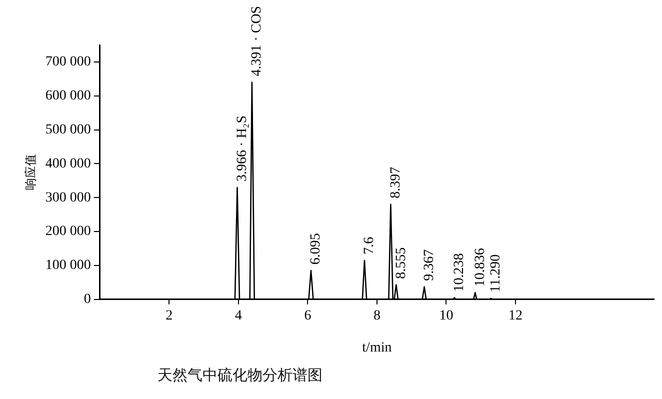 The height and width of the screenshot is (399, 662). Describe the element at coordinates (68, 164) in the screenshot. I see `y-tick-label: 400 000` at that location.